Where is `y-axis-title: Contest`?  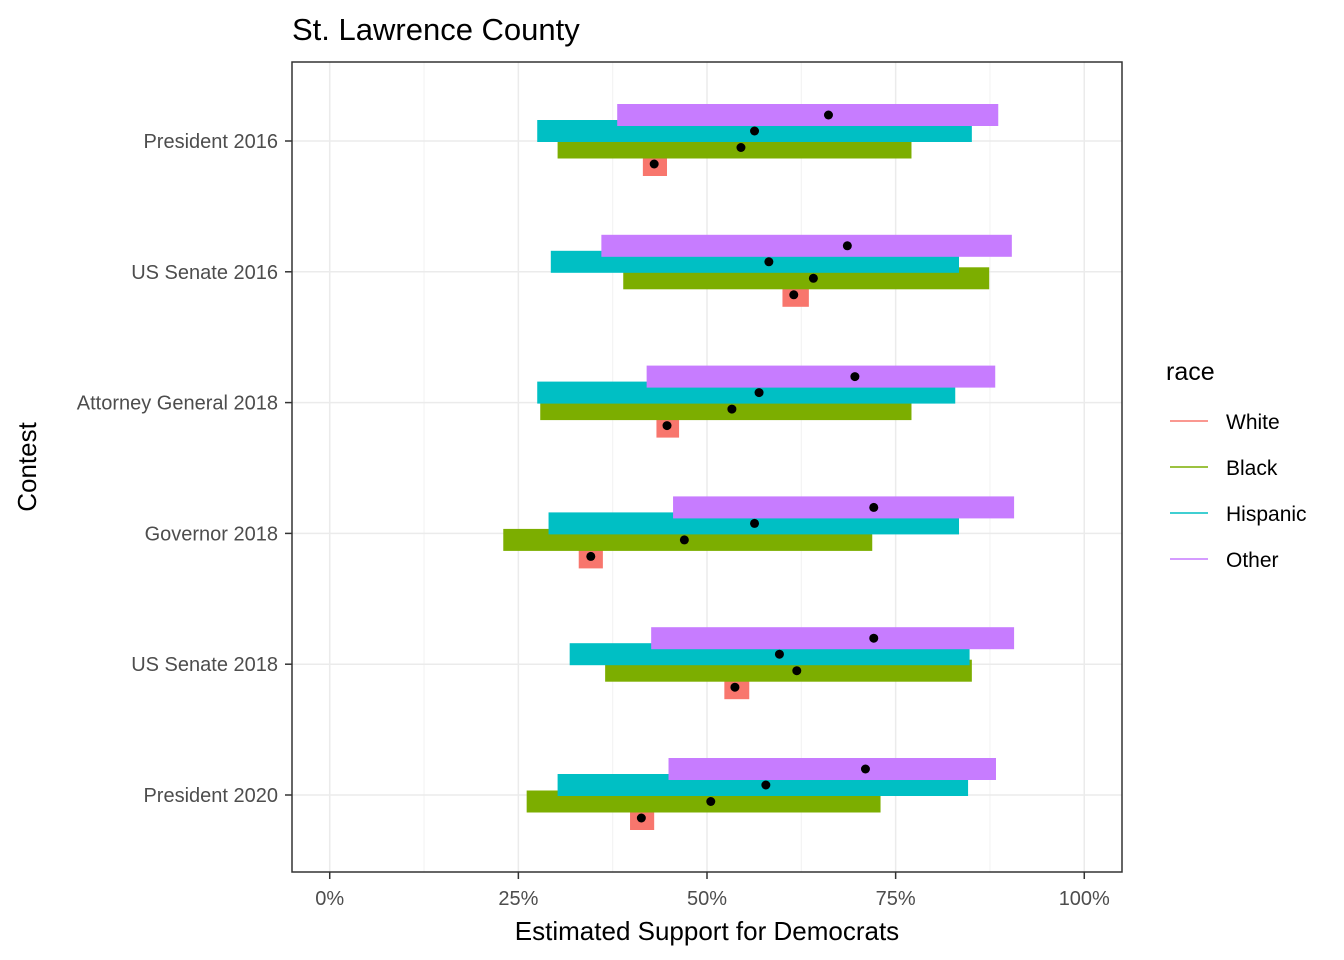 y-axis-title: Contest is located at coordinates (27, 466).